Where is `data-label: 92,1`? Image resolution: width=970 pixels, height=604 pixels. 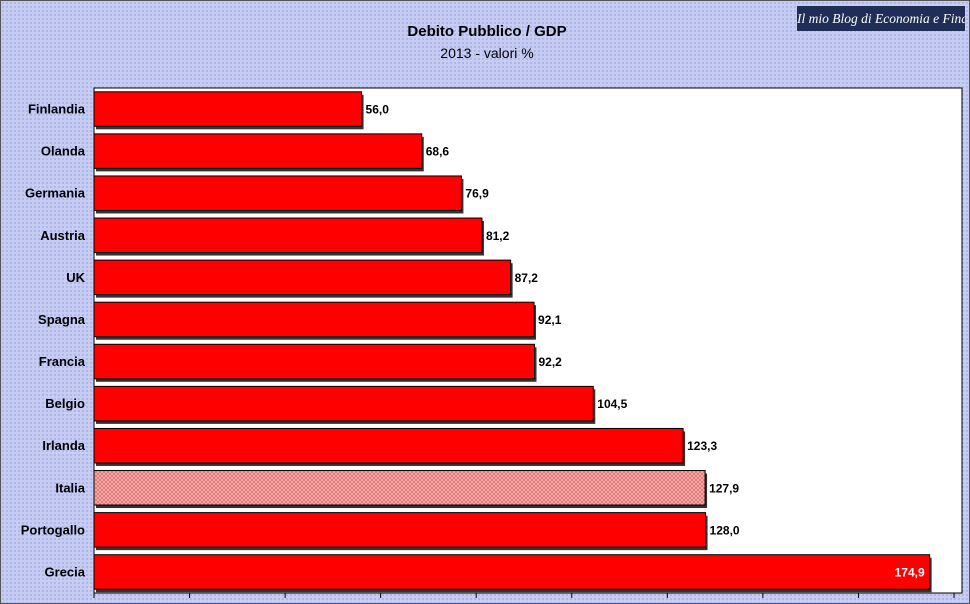 data-label: 92,1 is located at coordinates (550, 320).